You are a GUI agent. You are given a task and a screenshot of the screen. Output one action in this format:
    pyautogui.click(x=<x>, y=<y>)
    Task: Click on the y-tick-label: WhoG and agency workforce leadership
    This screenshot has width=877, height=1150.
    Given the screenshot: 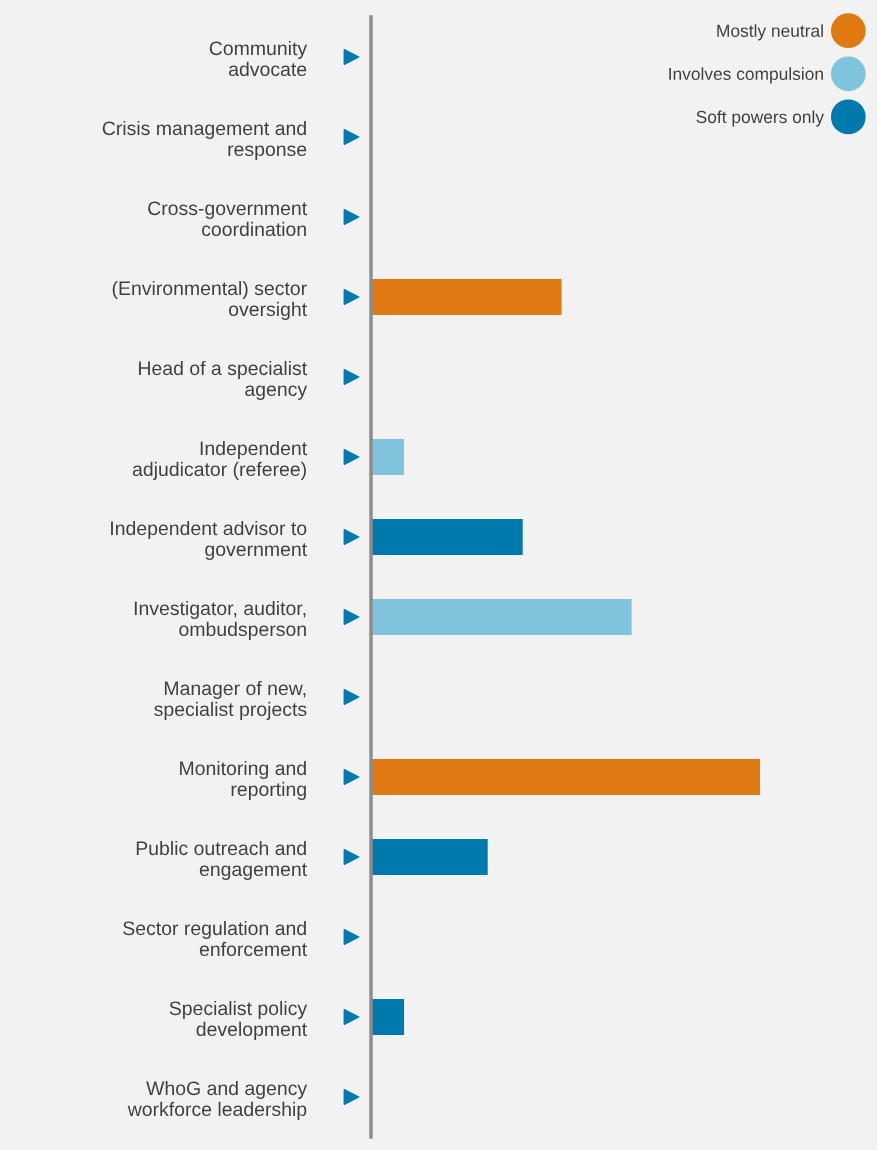 What is the action you would take?
    pyautogui.click(x=217, y=1100)
    